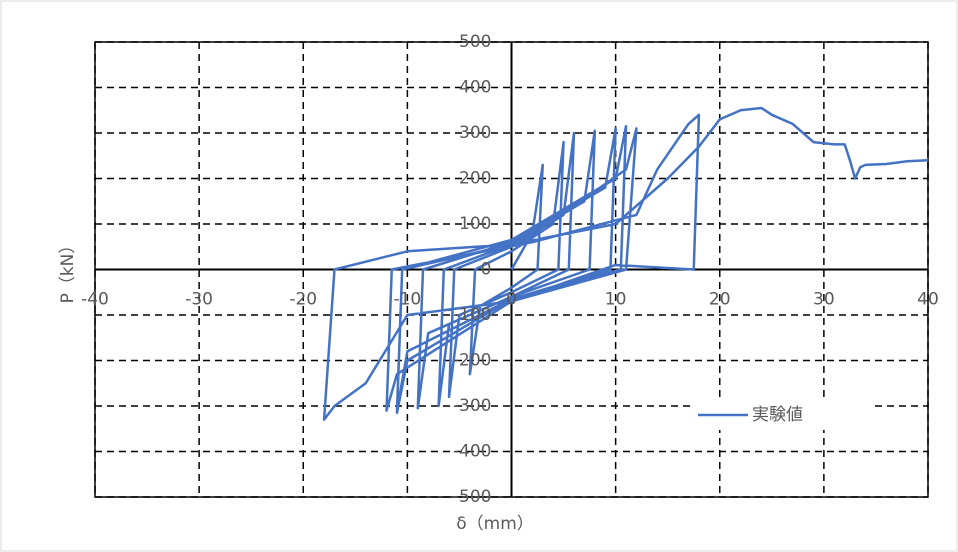 This screenshot has height=552, width=958. I want to click on x-tick-label: 20, so click(720, 300).